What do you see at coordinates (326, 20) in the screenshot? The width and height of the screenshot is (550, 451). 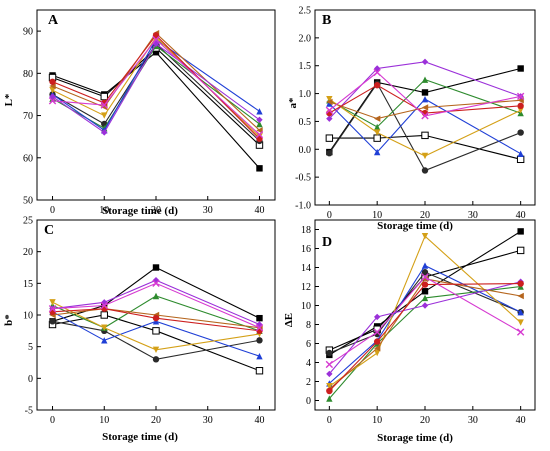 I see `panel-letter: B` at bounding box center [326, 20].